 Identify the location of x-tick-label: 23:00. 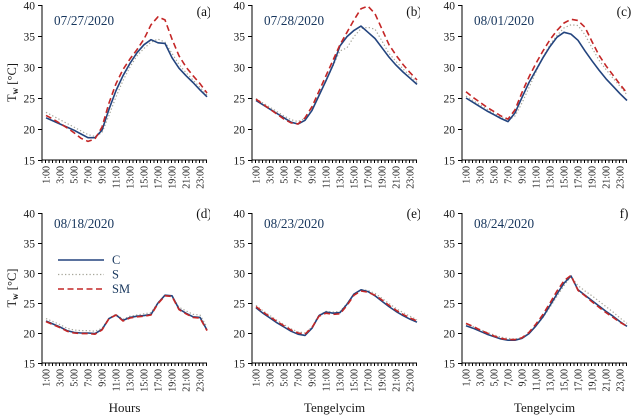
(621, 177).